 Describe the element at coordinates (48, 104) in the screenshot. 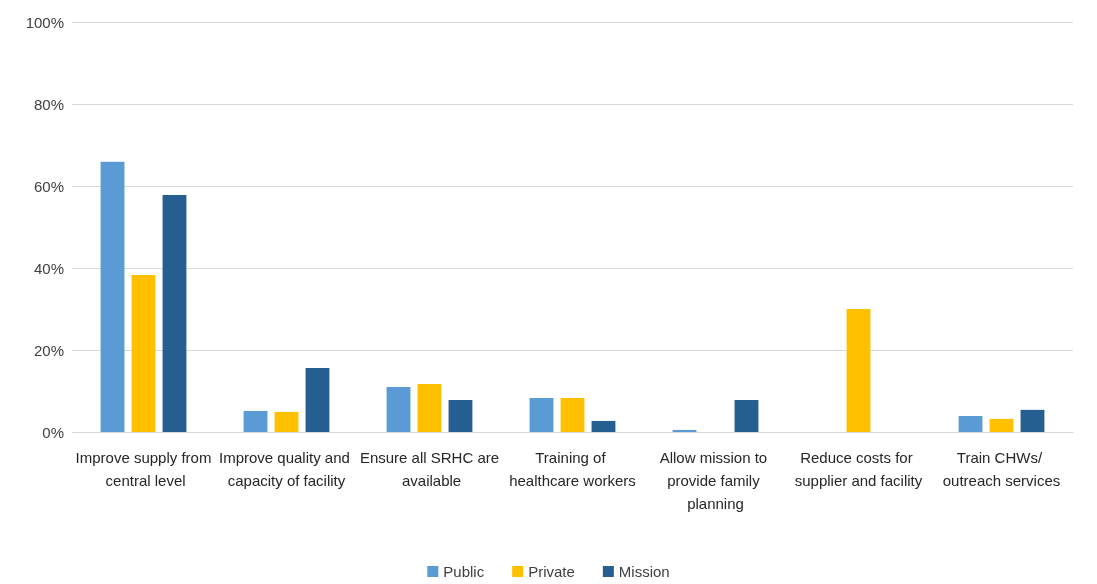

I see `y-tick-label: 80%` at that location.